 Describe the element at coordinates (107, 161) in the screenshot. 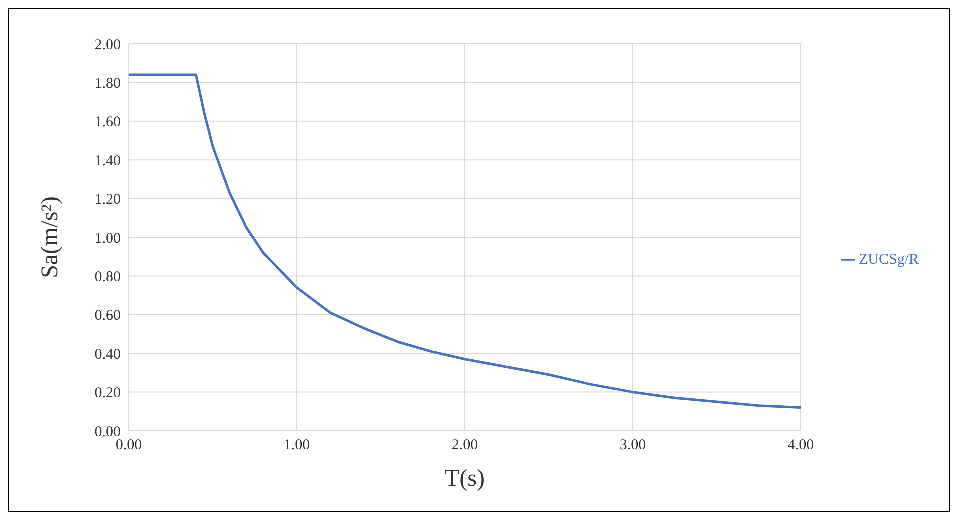

I see `y-tick-label: 1.40` at that location.